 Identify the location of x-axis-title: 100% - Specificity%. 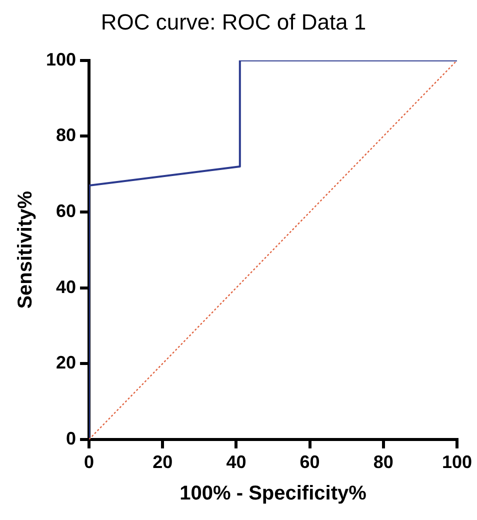
(273, 493).